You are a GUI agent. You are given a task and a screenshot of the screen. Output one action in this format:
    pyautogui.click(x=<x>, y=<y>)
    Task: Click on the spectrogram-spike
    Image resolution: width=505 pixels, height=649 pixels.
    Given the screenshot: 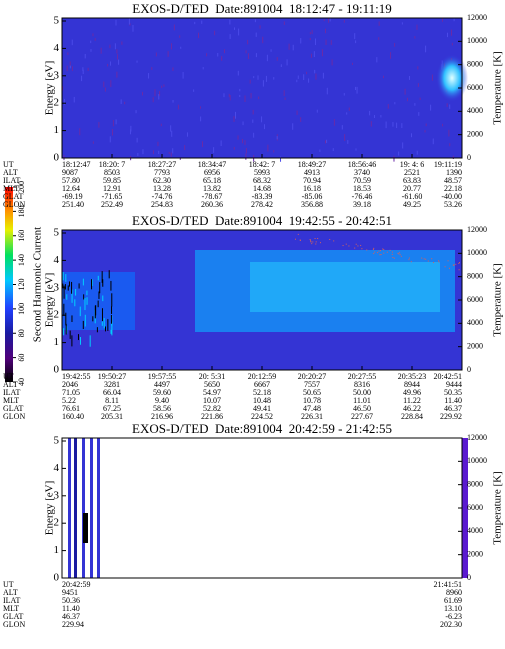 What is the action you would take?
    pyautogui.click(x=75, y=508)
    